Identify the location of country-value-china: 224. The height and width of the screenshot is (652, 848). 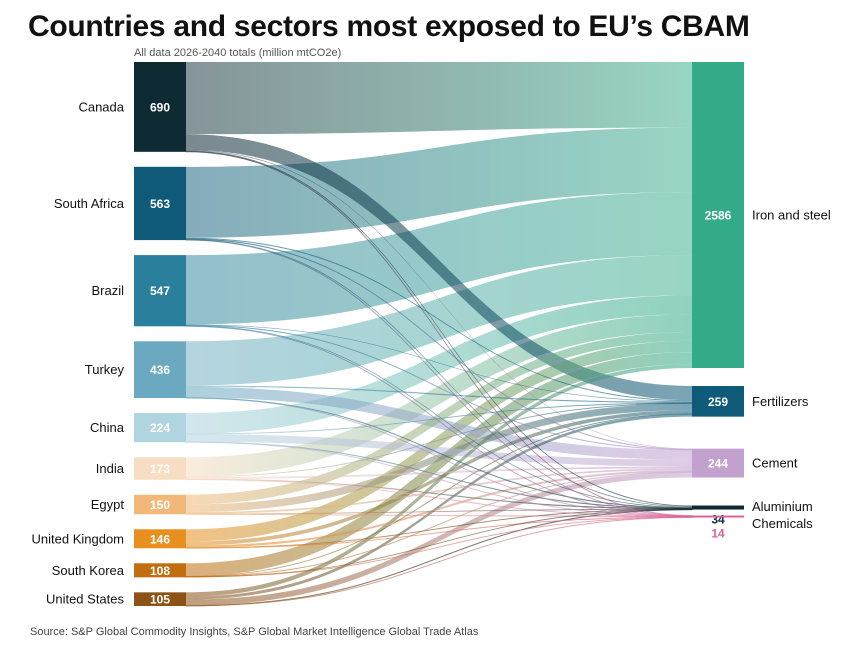
(160, 428).